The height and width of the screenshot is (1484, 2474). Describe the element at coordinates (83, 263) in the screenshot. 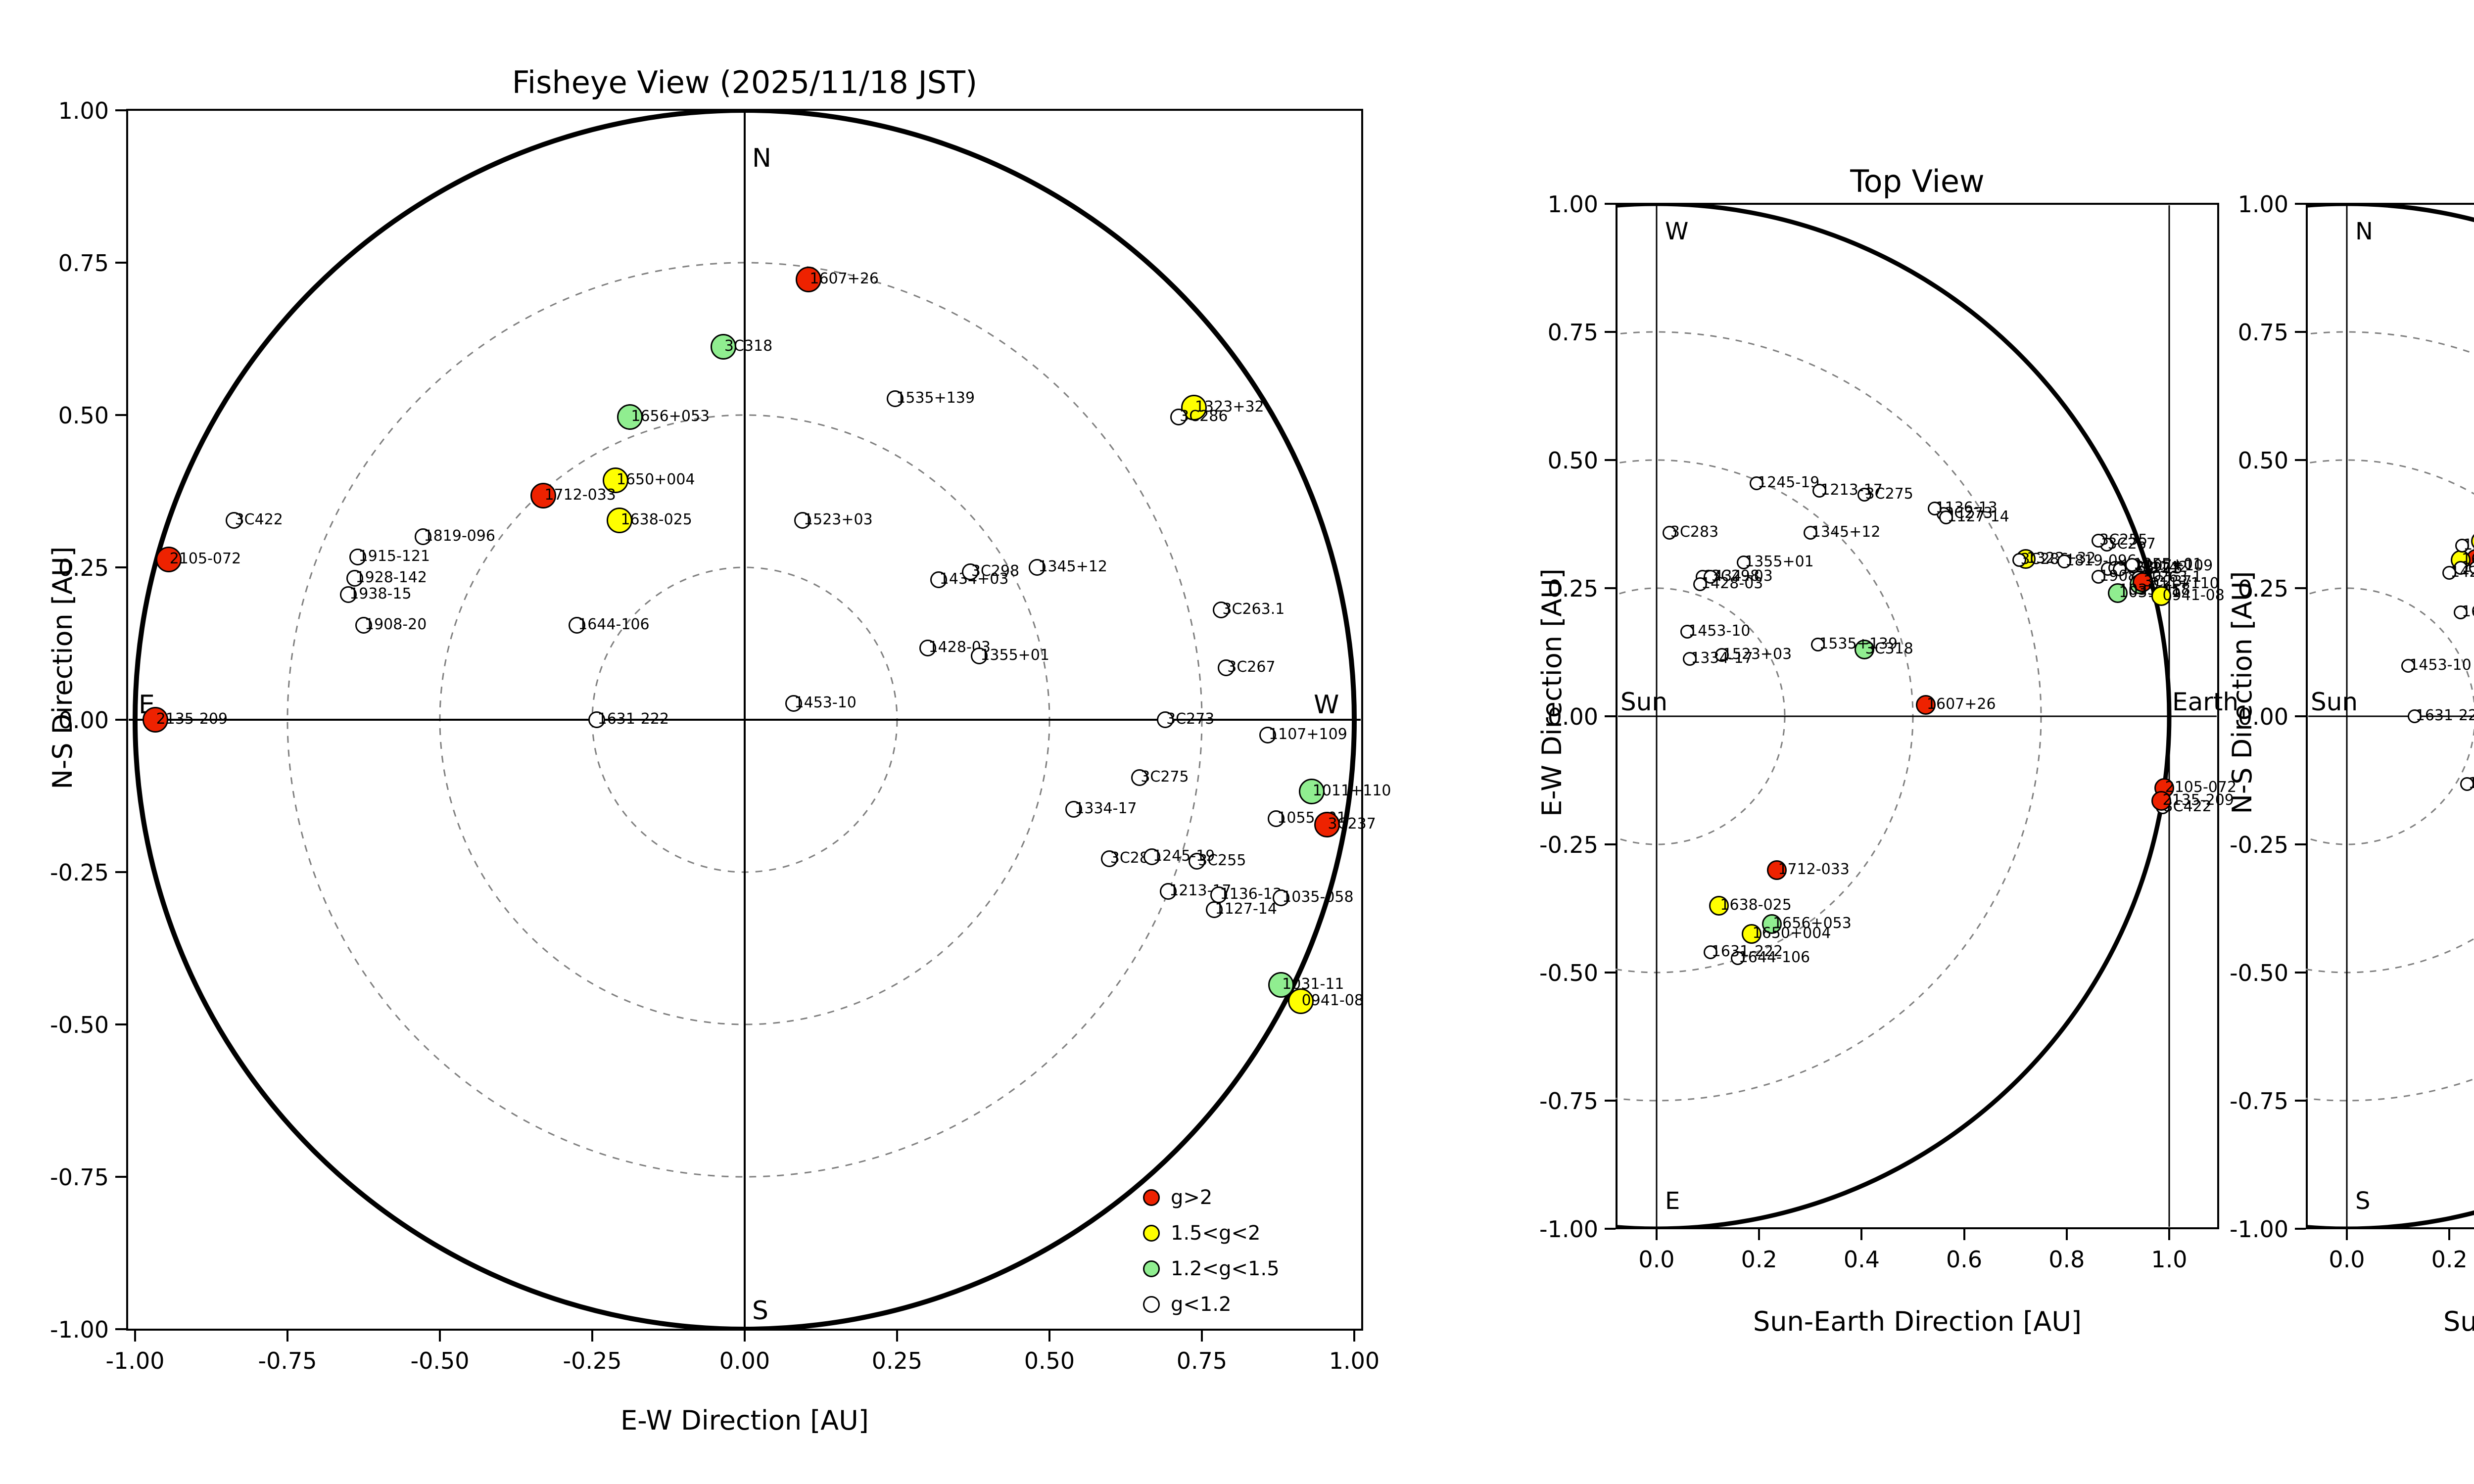

I see `fisheye-y-tick-label: 0.75` at that location.